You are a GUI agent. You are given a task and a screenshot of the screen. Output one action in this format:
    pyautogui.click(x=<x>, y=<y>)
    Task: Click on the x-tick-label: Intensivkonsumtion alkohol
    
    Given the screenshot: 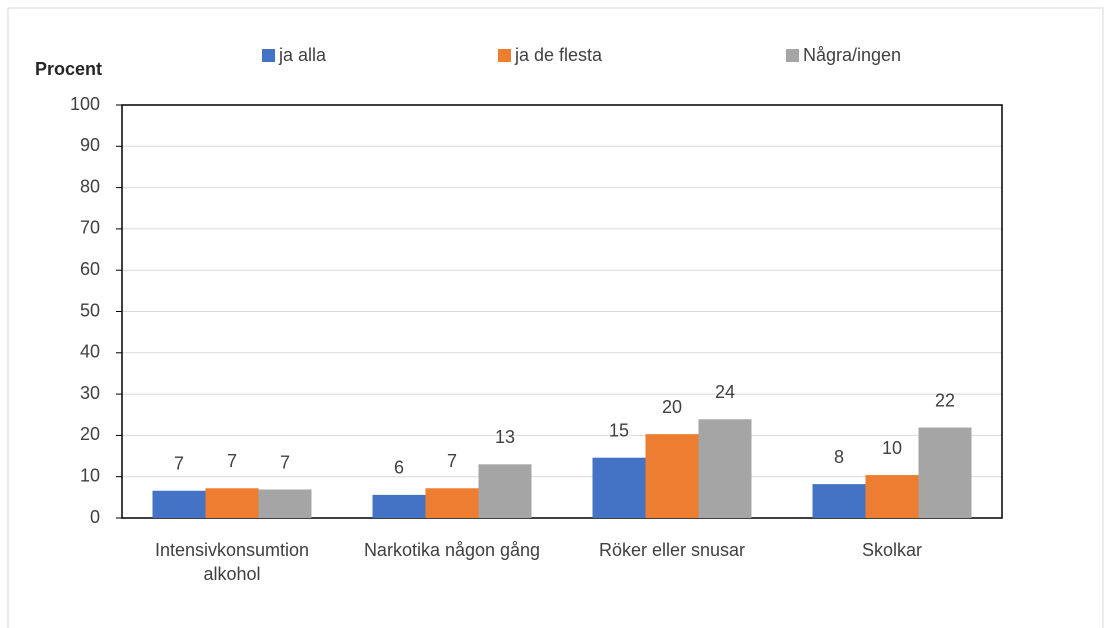 What is the action you would take?
    pyautogui.click(x=232, y=562)
    